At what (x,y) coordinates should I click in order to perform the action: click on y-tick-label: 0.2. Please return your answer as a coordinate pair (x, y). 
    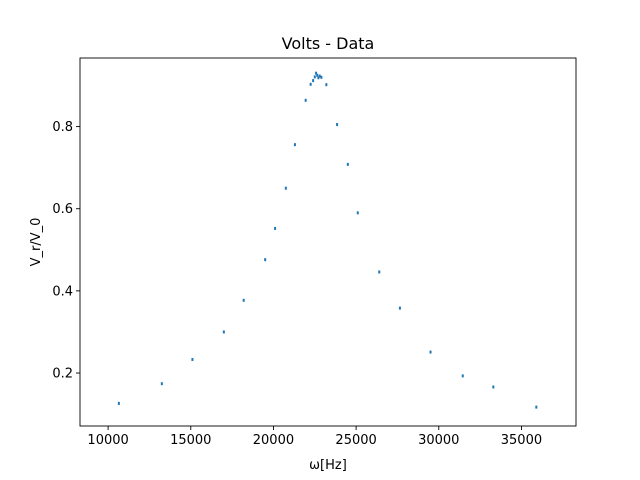
    Looking at the image, I should click on (62, 374).